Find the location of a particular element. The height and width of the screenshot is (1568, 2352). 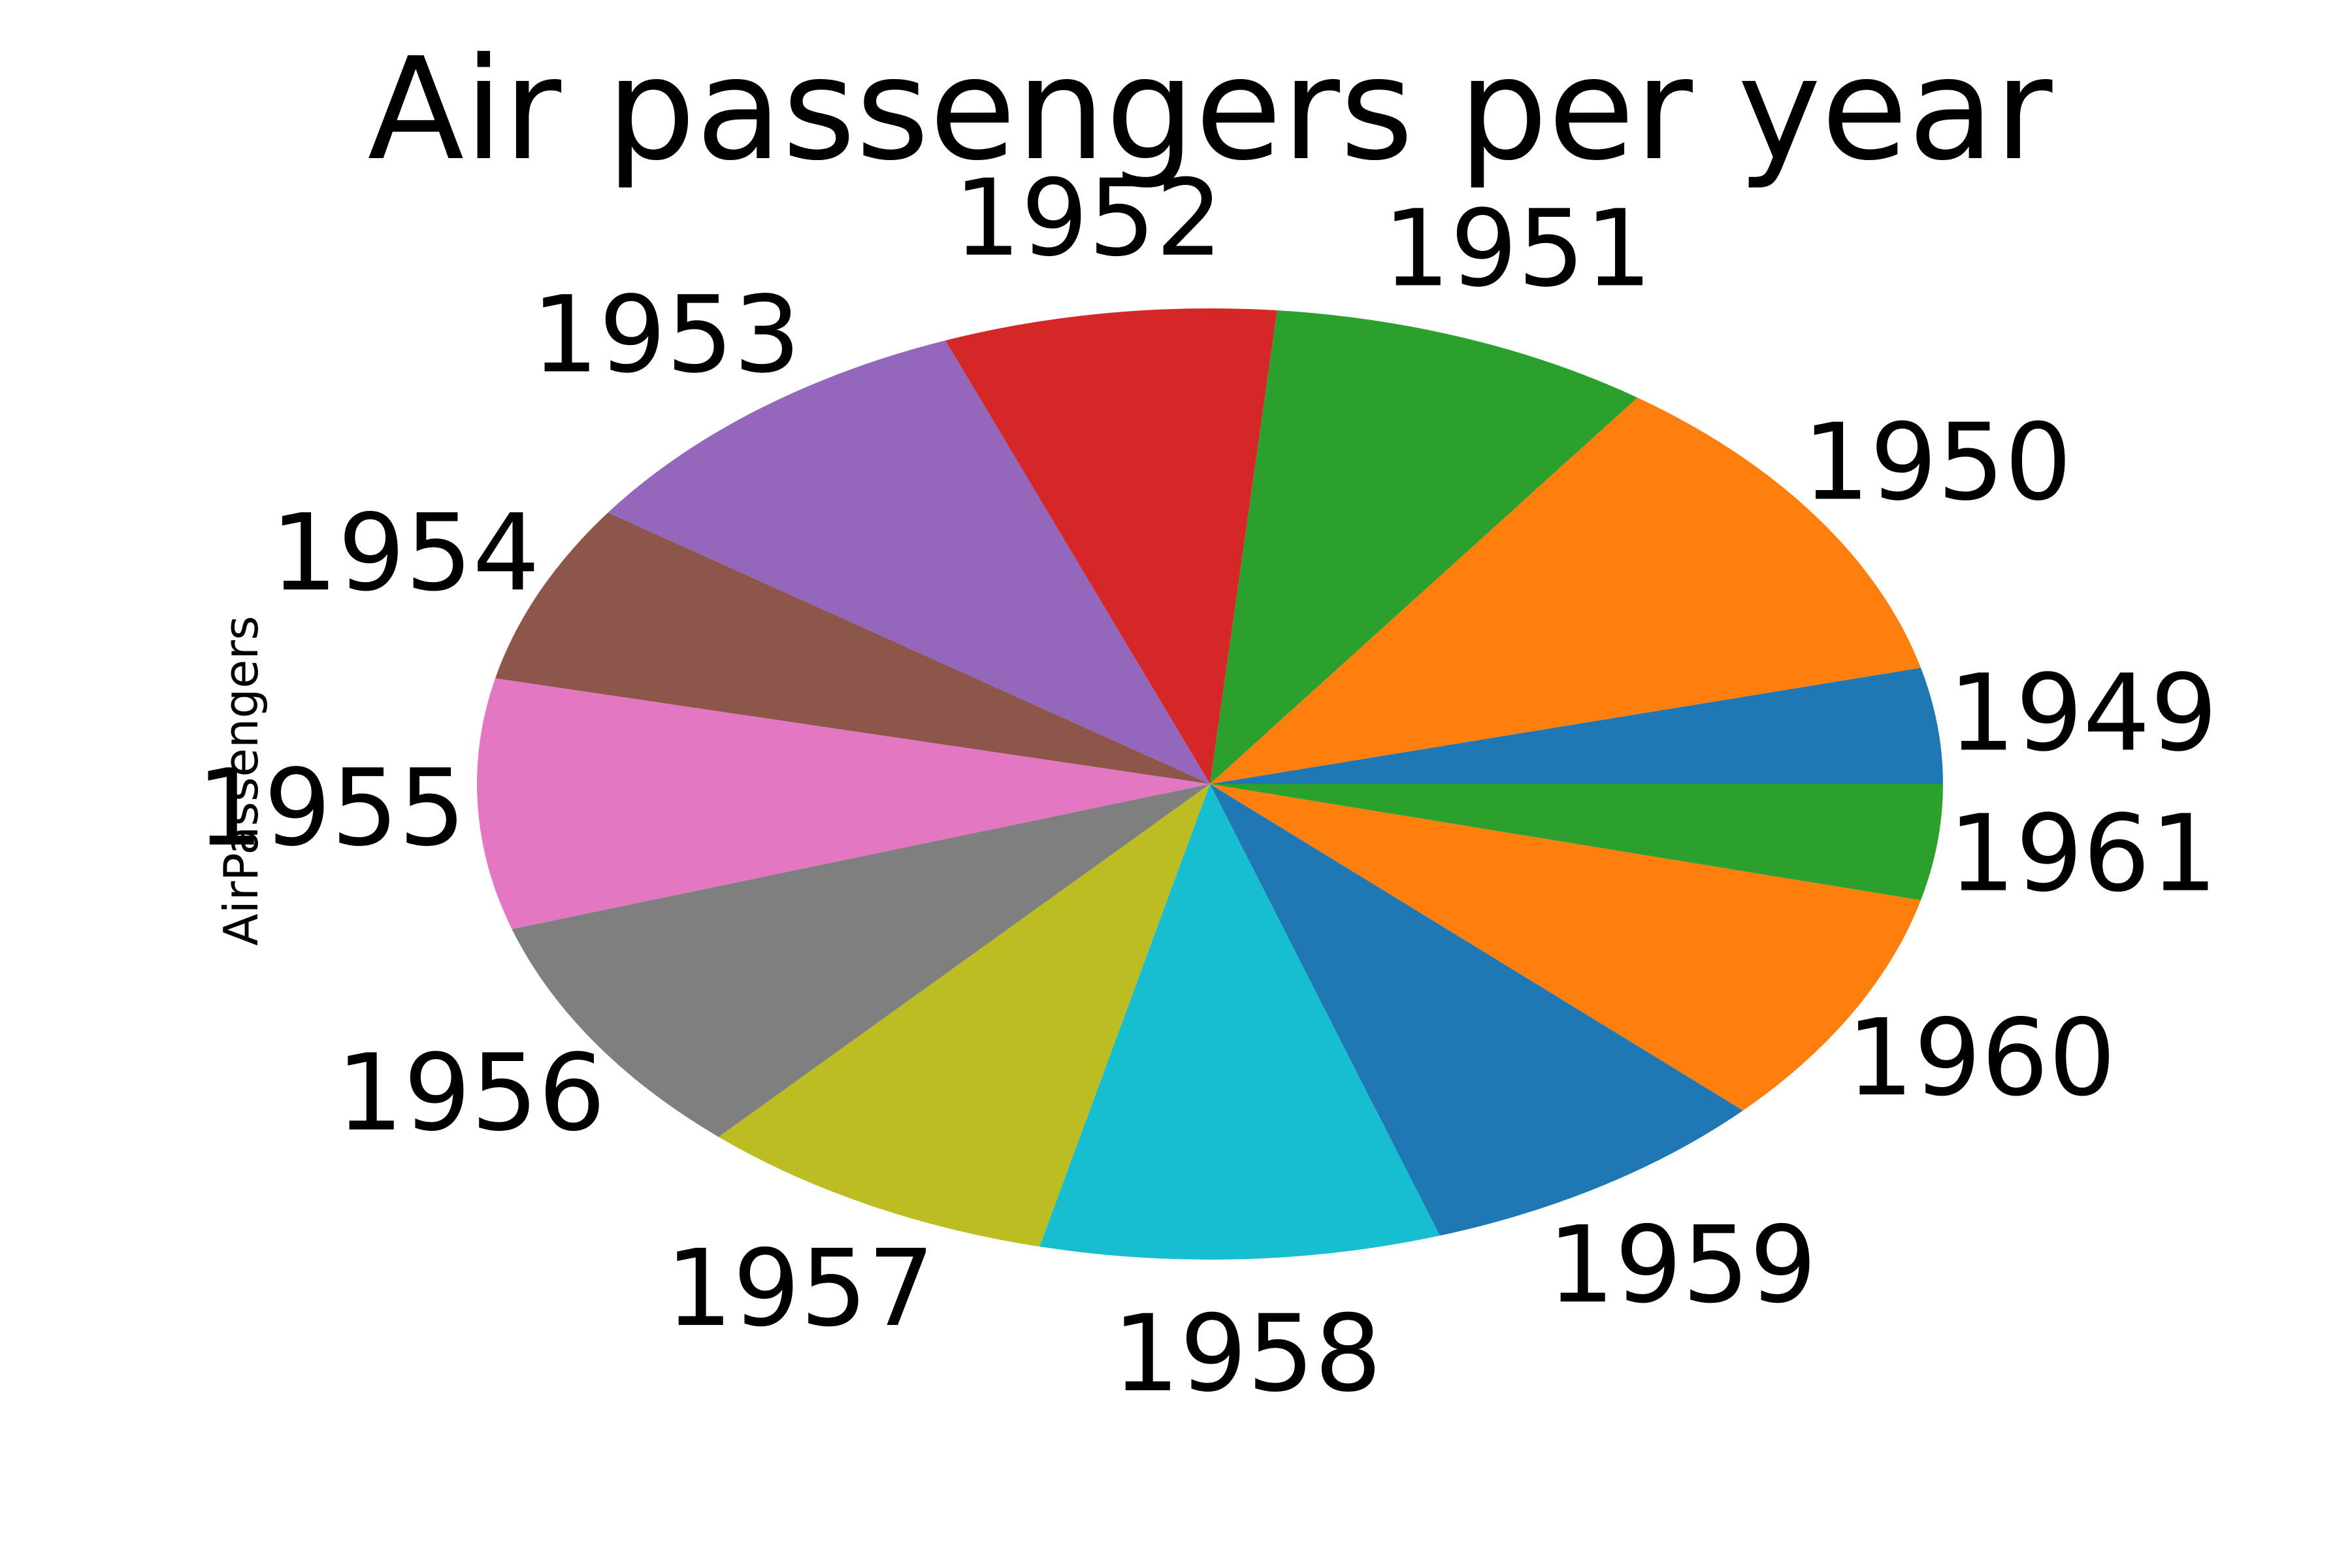

slice-label-1949: 1949 is located at coordinates (2082, 713).